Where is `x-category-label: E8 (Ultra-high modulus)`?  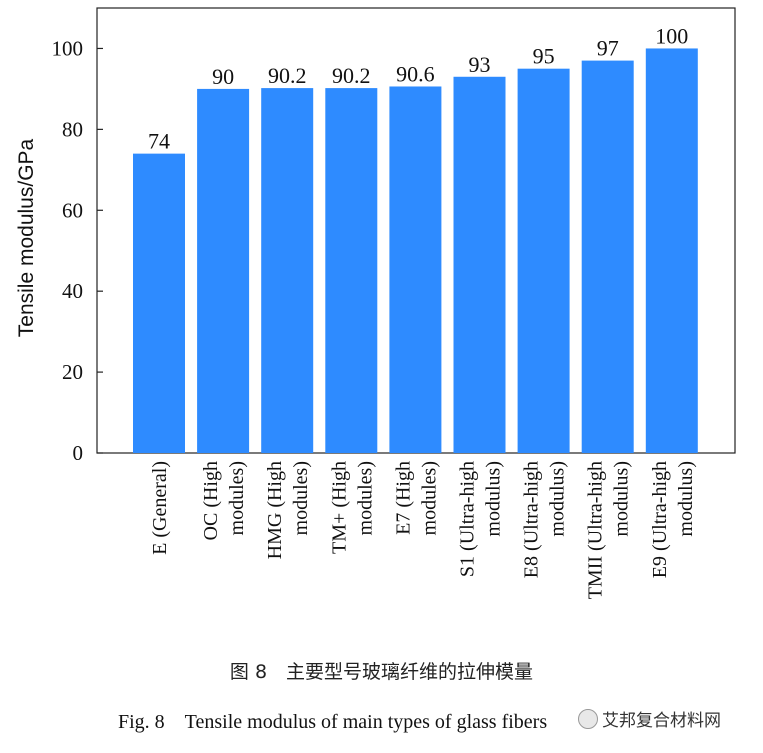
x-category-label: E8 (Ultra-high modulus) is located at coordinates (545, 519).